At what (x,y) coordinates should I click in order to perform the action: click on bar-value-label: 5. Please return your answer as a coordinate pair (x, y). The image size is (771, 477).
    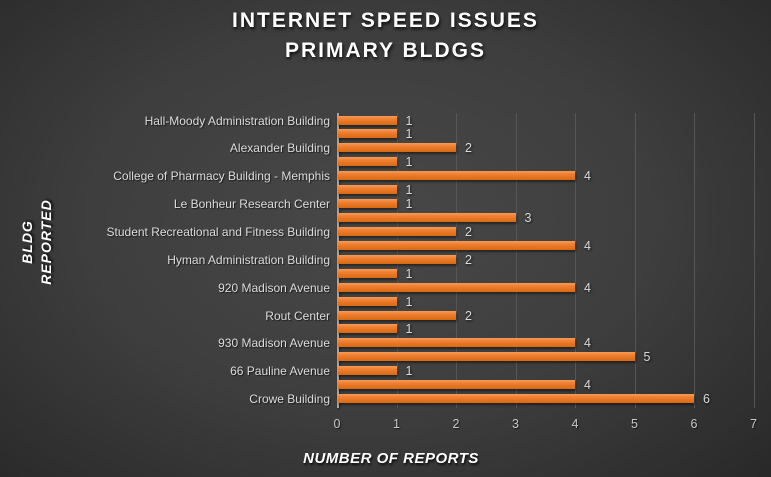
    Looking at the image, I should click on (647, 357).